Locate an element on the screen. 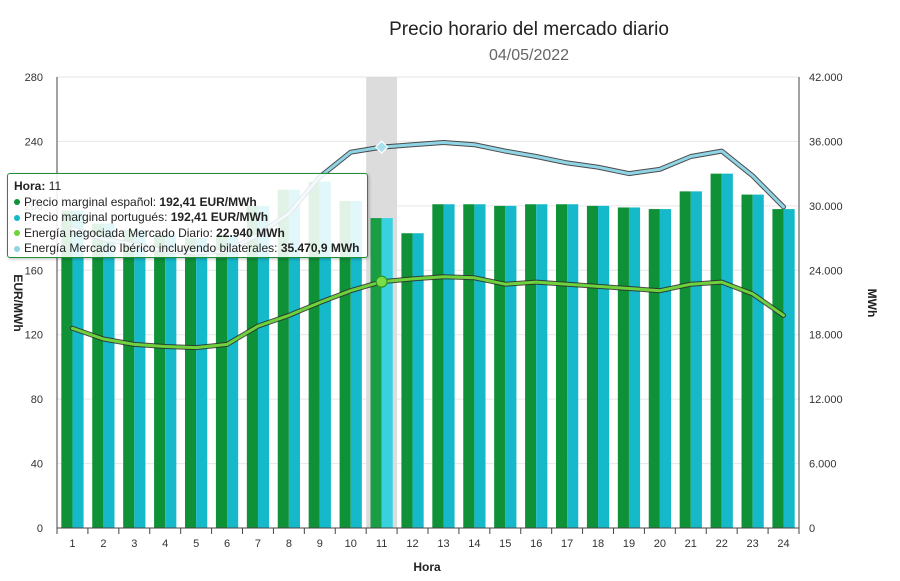 The width and height of the screenshot is (900, 581). x-tick-label: 17 is located at coordinates (567, 544).